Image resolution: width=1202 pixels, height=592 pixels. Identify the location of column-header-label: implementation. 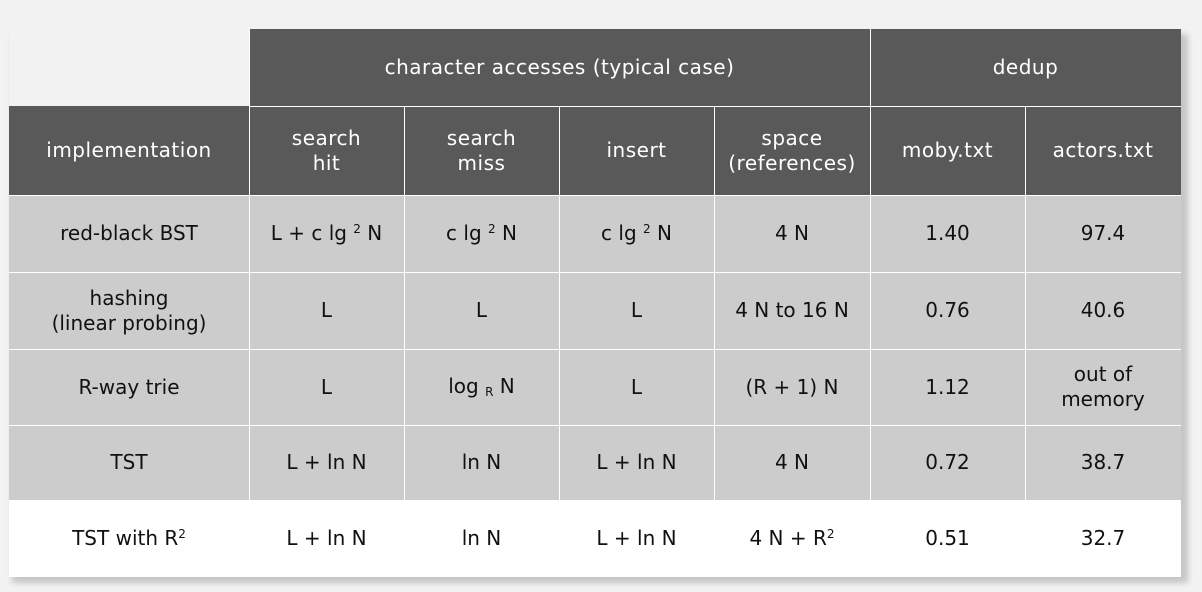
(129, 150).